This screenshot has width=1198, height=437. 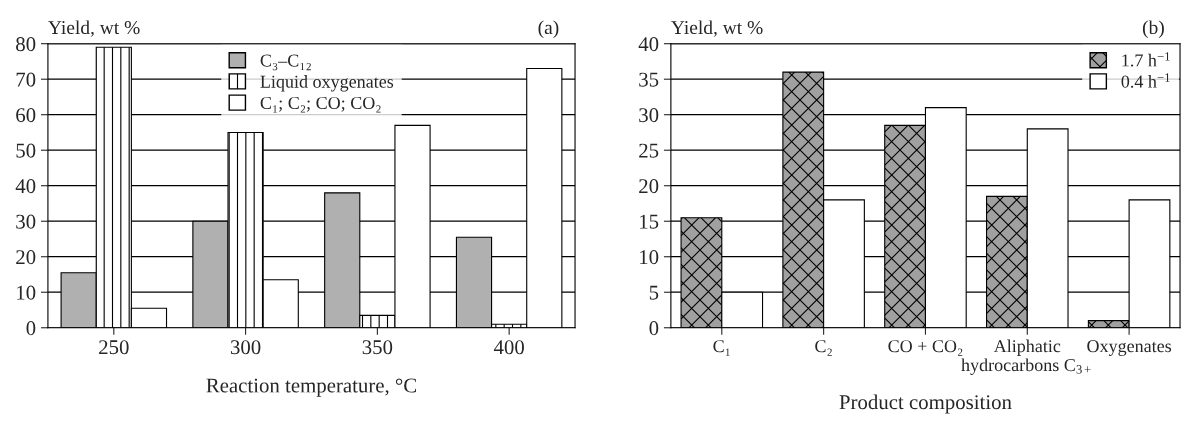 I want to click on y-tick-label: 70, so click(x=26, y=79).